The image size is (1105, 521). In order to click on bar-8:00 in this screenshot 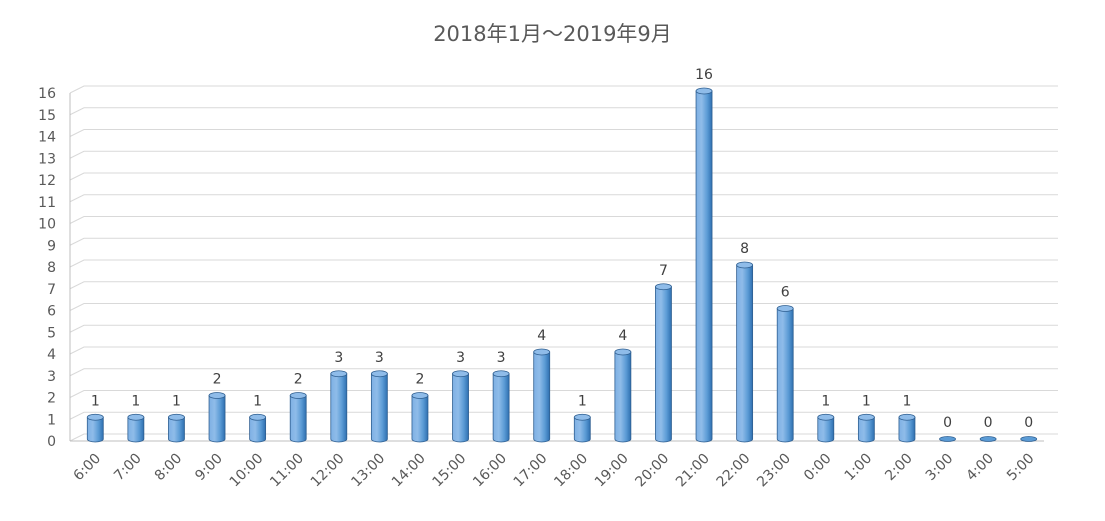, I will do `click(176, 428)`.